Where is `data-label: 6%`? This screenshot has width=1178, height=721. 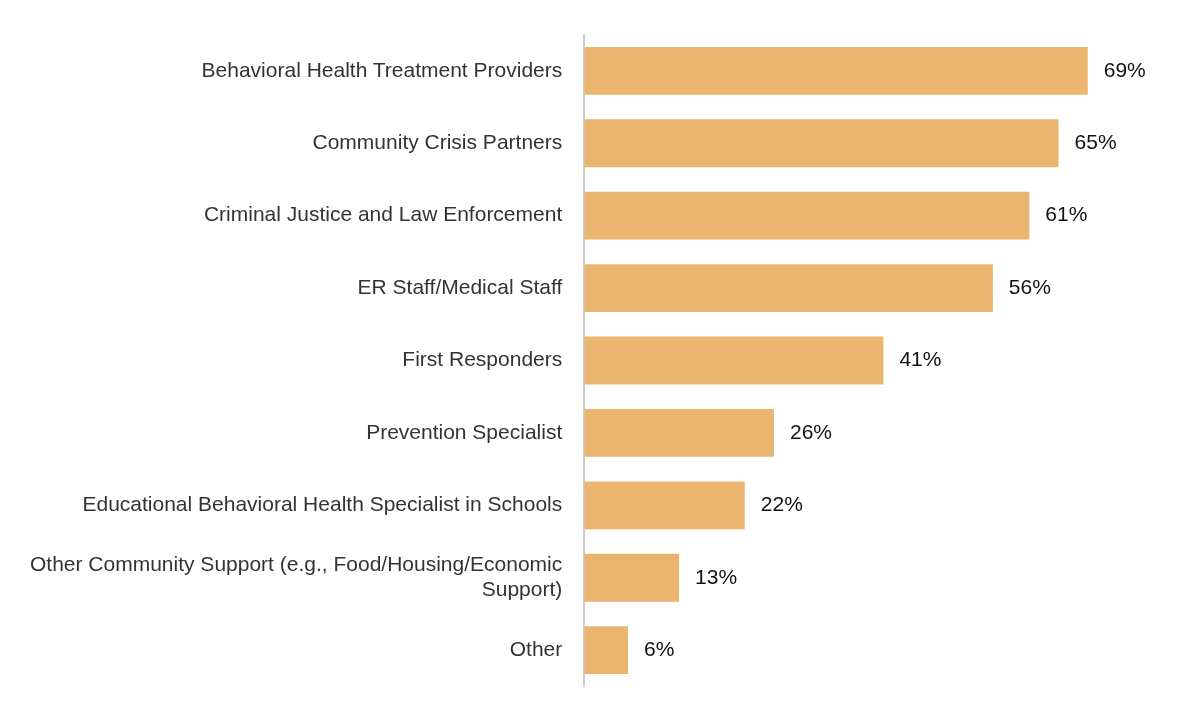 data-label: 6% is located at coordinates (659, 648).